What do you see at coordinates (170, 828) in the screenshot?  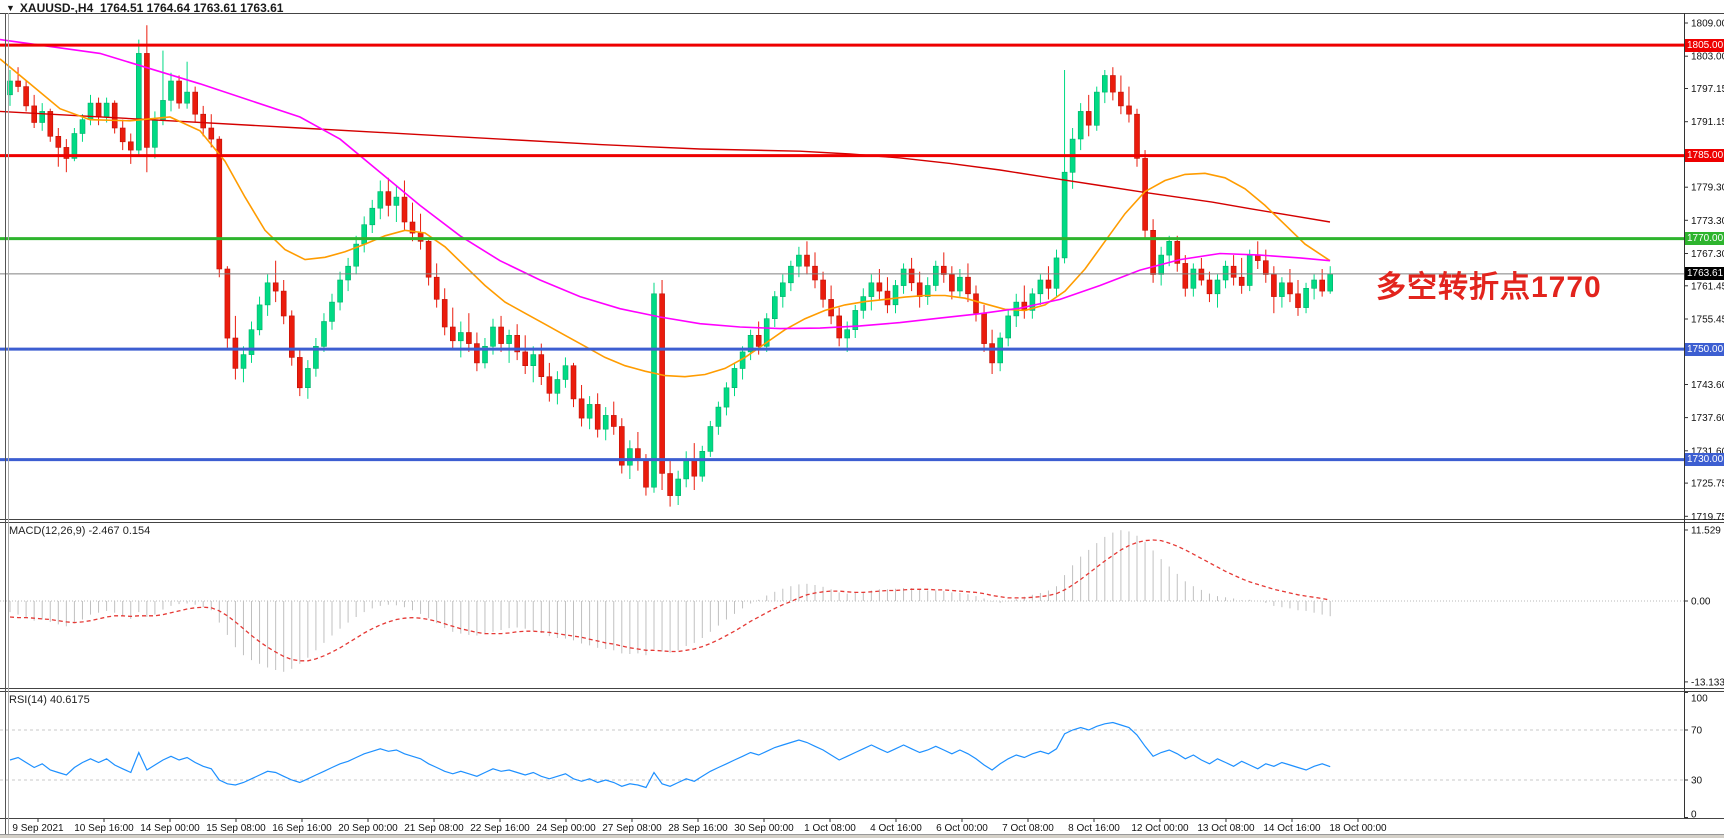 I see `date-tick-label: 14 Sep 00:00` at bounding box center [170, 828].